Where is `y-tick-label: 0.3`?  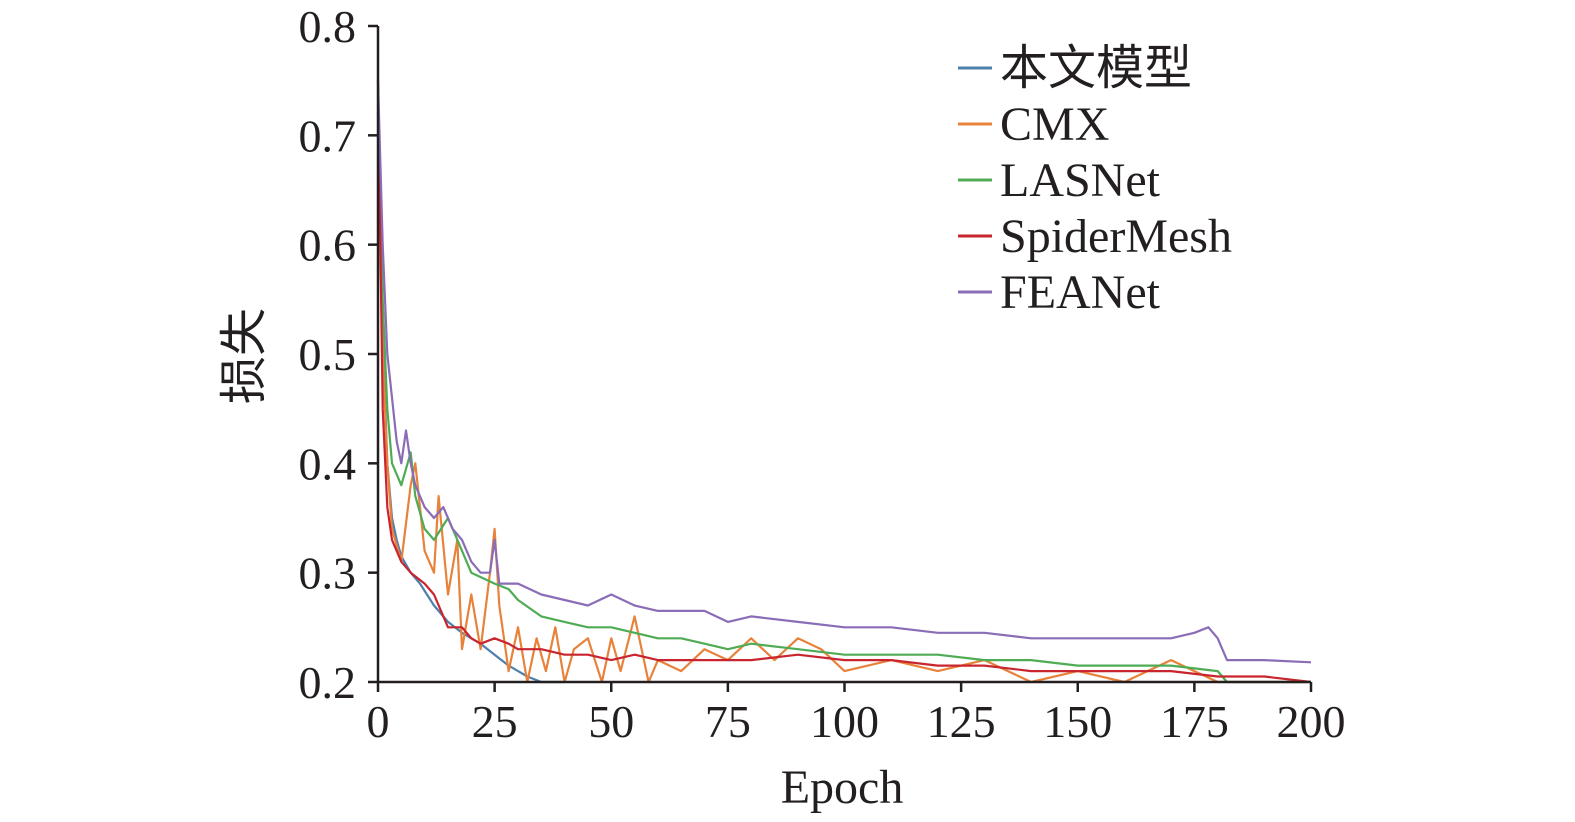 y-tick-label: 0.3 is located at coordinates (328, 573).